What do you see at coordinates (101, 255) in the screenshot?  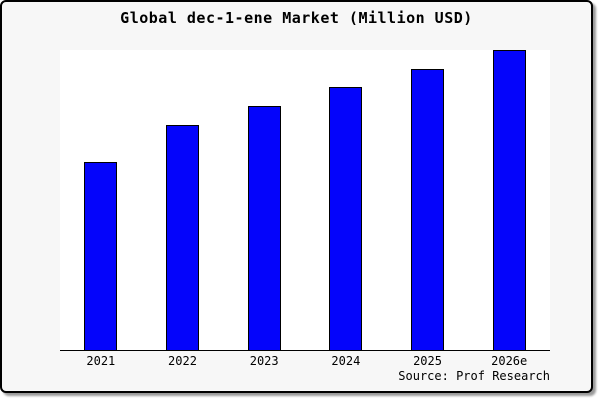 I see `bar-2021` at bounding box center [101, 255].